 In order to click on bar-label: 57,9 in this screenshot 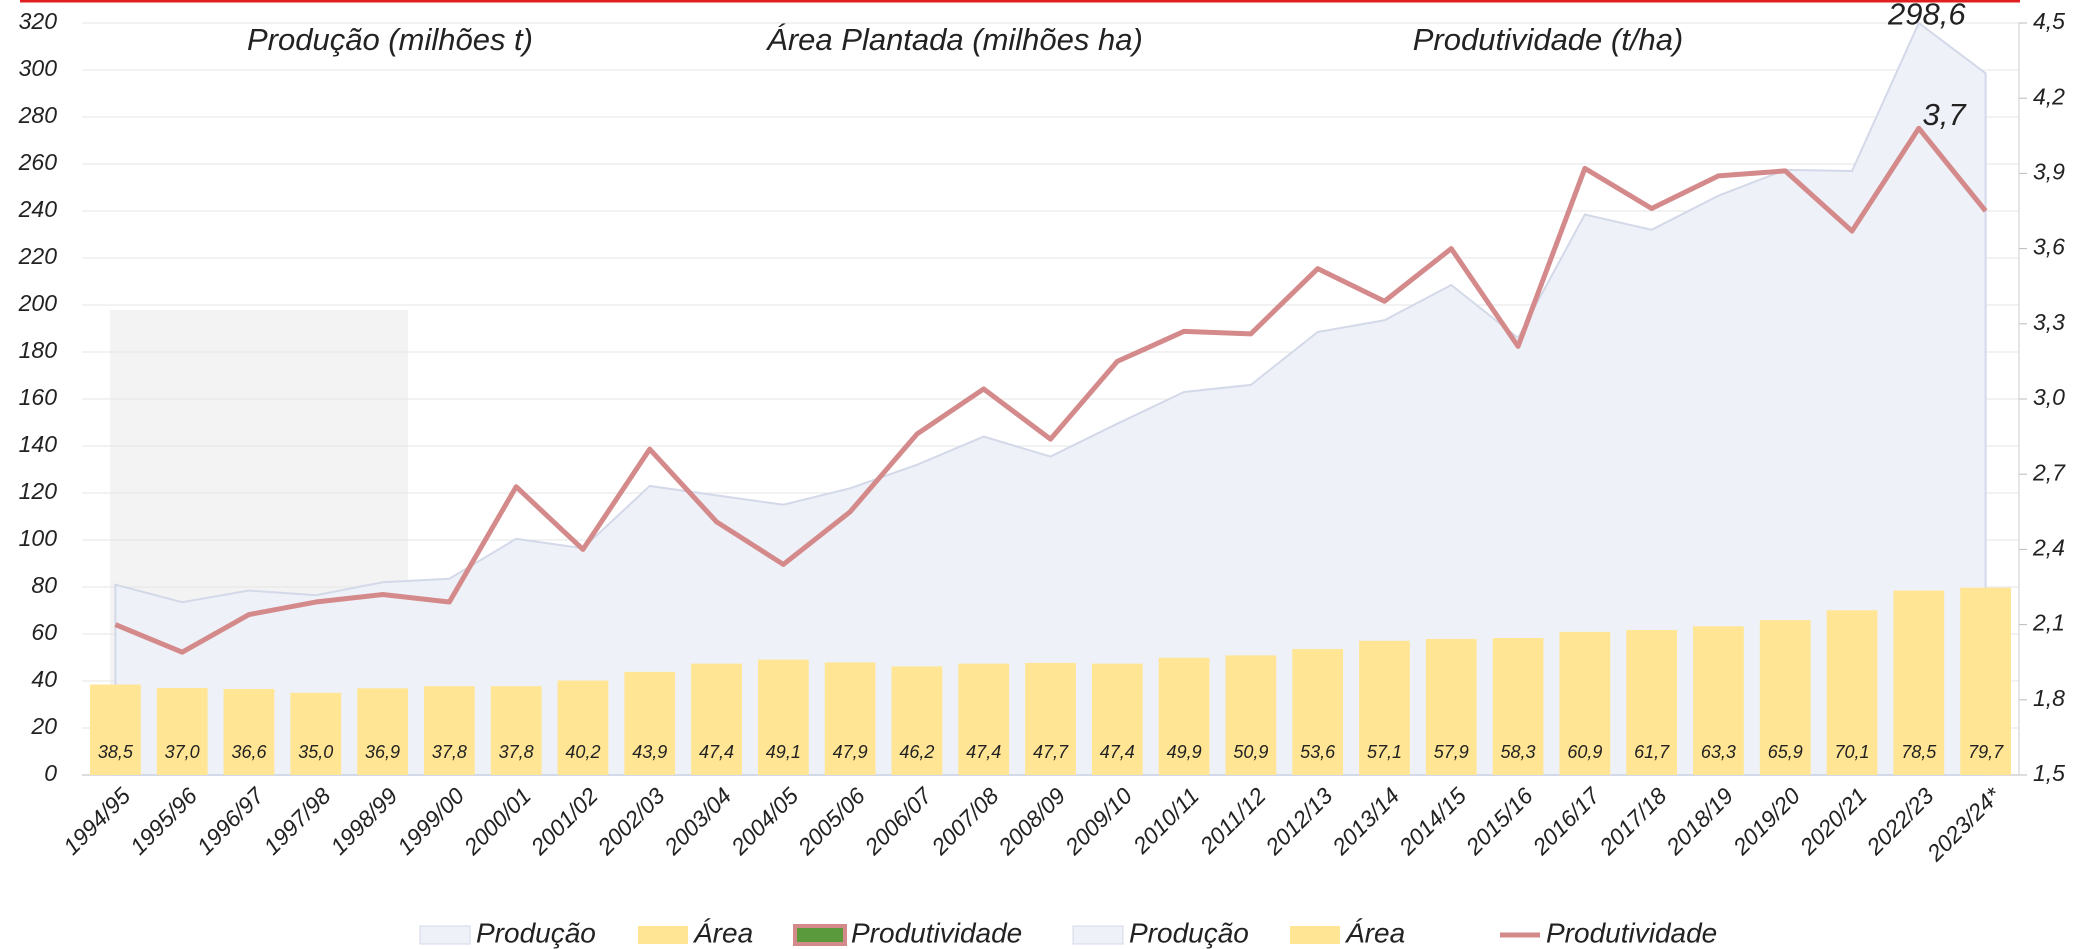, I will do `click(1451, 752)`.